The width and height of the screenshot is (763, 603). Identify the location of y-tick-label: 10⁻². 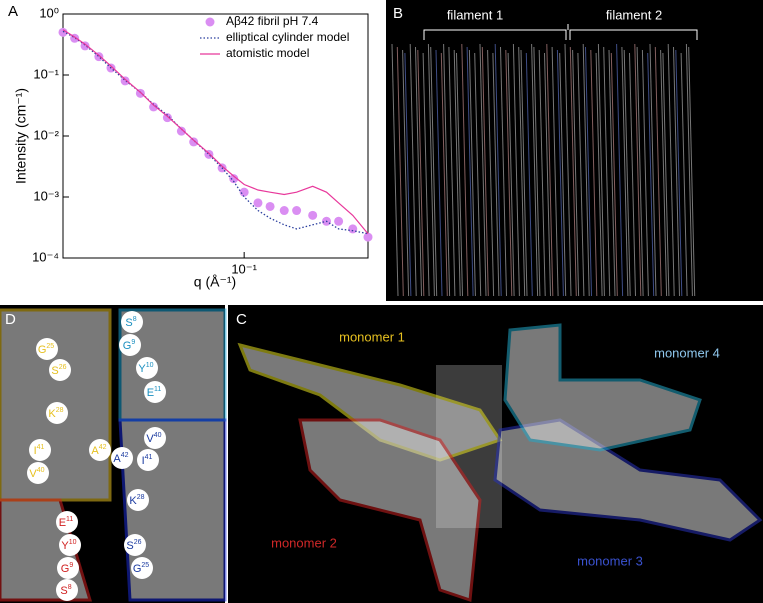
(46, 134).